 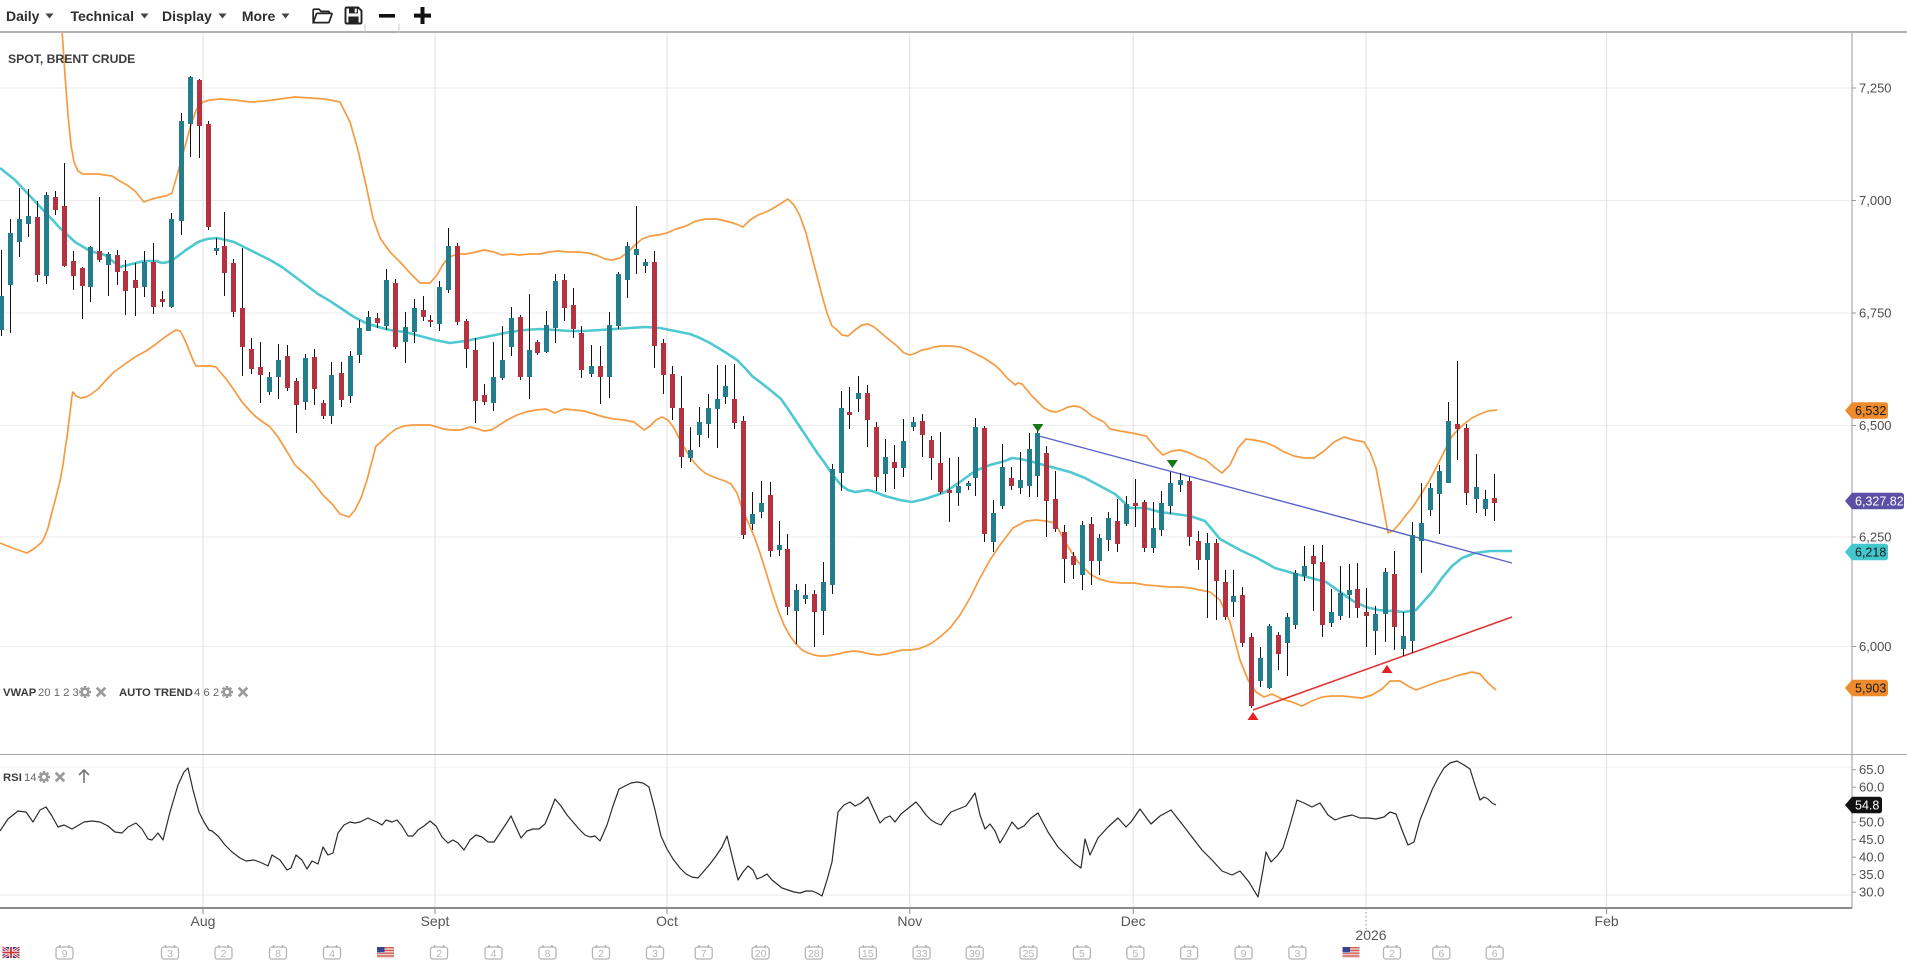 I want to click on svg-text: 6,250, so click(x=1875, y=537).